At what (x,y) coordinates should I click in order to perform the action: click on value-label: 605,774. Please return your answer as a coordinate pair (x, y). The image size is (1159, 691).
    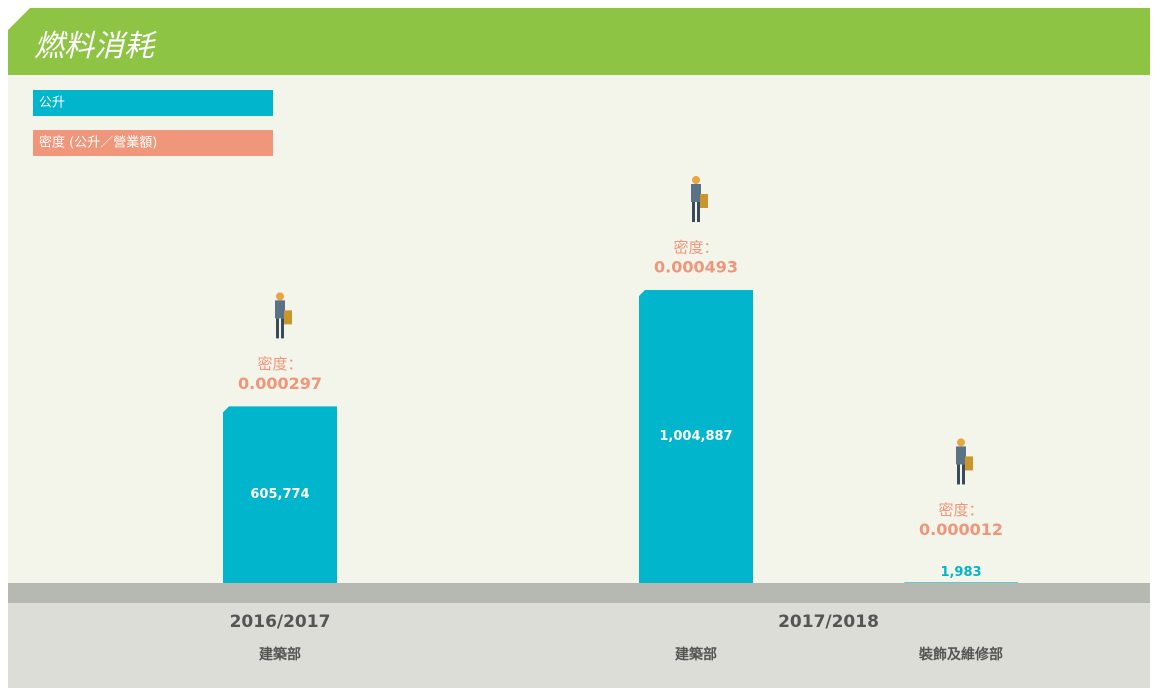
    Looking at the image, I should click on (279, 494).